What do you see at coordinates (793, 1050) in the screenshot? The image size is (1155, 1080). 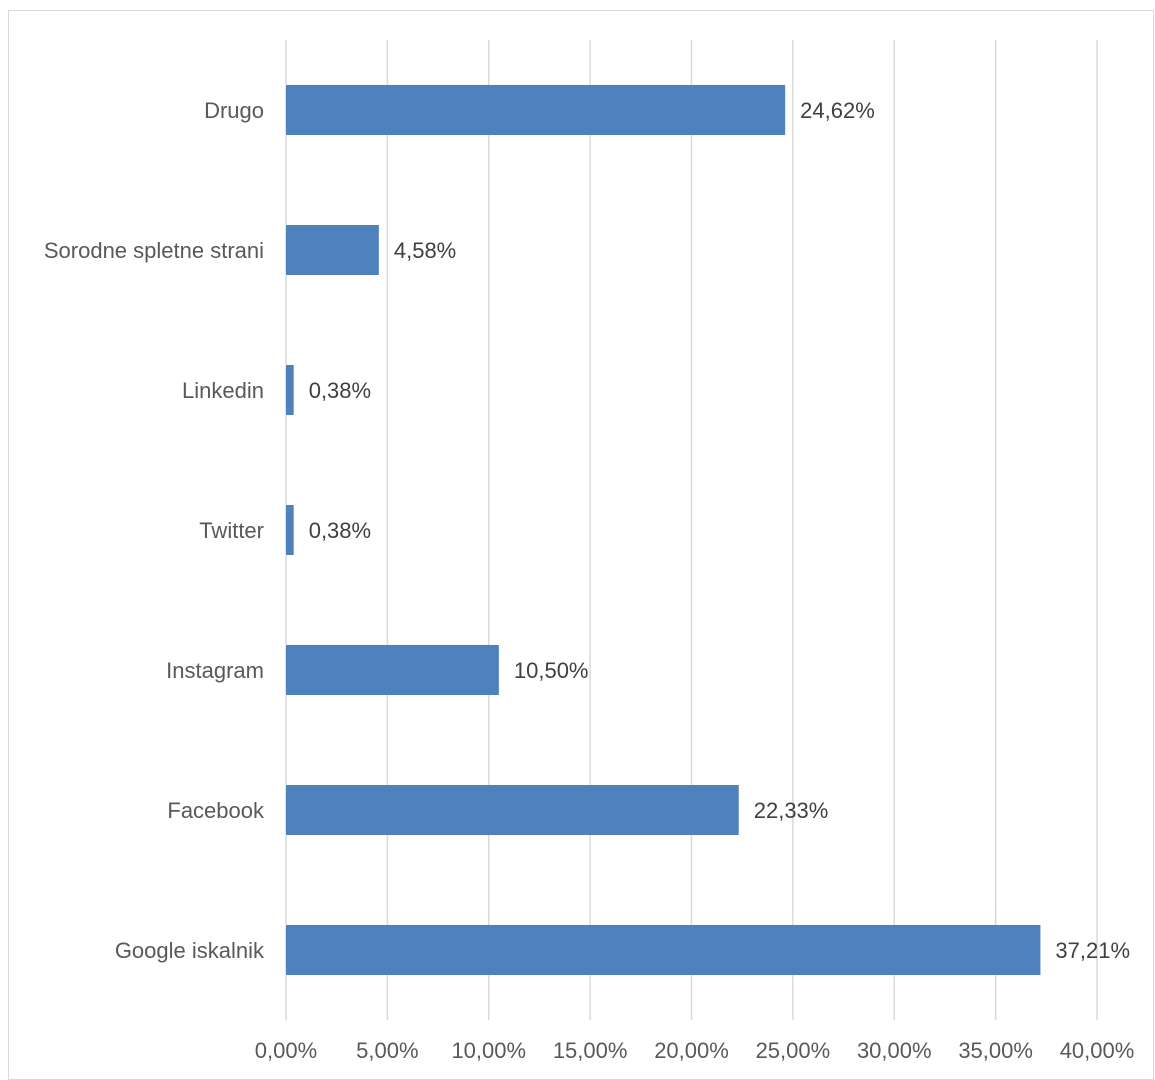 I see `x-tick-label: 25,00%` at bounding box center [793, 1050].